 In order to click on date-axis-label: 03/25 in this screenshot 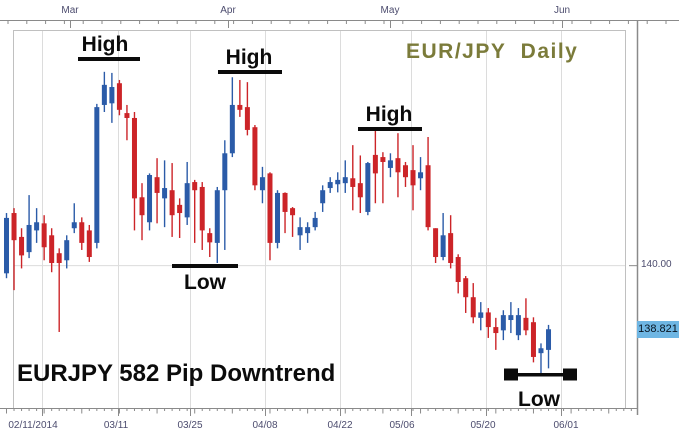, I will do `click(190, 425)`.